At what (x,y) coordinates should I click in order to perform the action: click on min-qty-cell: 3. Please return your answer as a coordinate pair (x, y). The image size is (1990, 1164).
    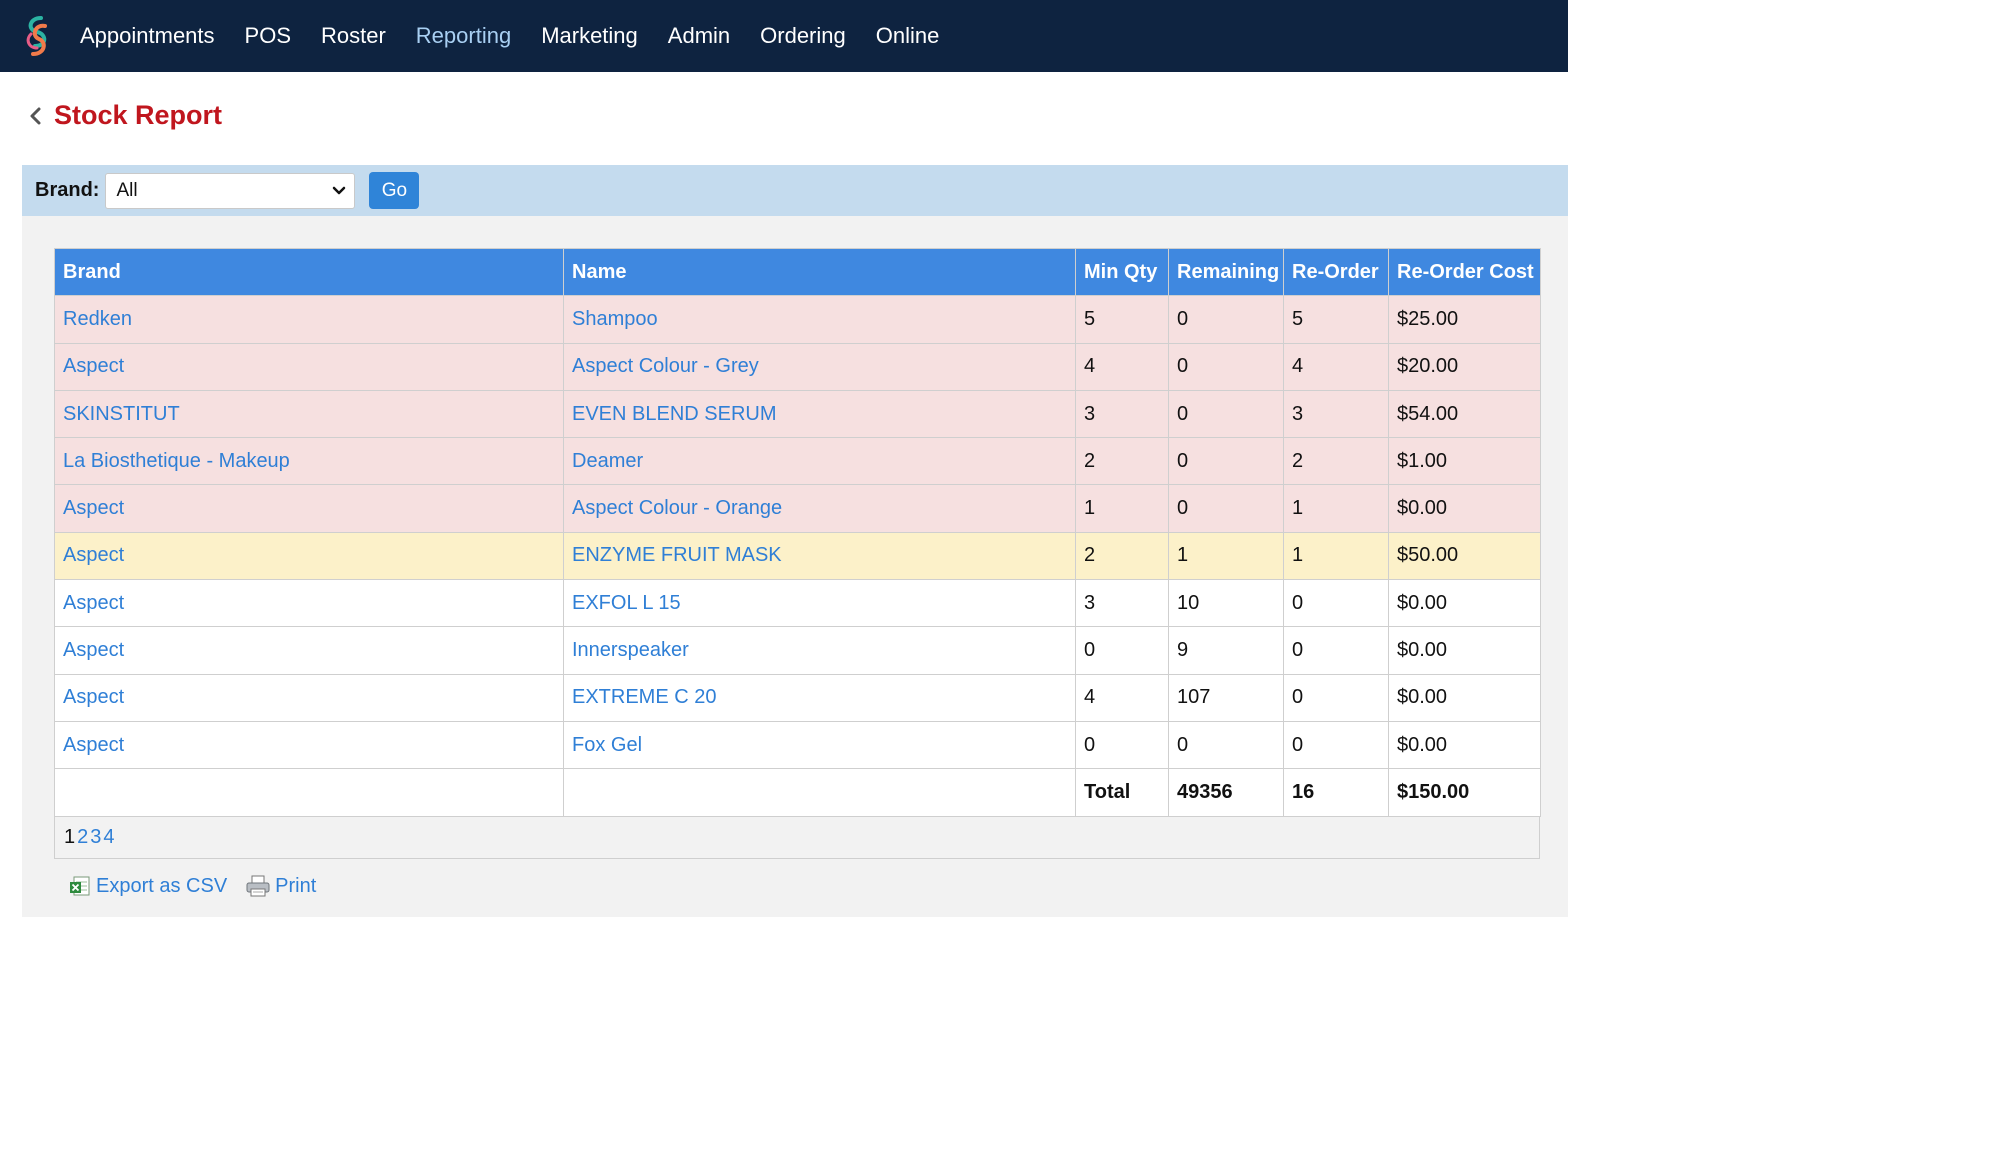
    Looking at the image, I should click on (1122, 603).